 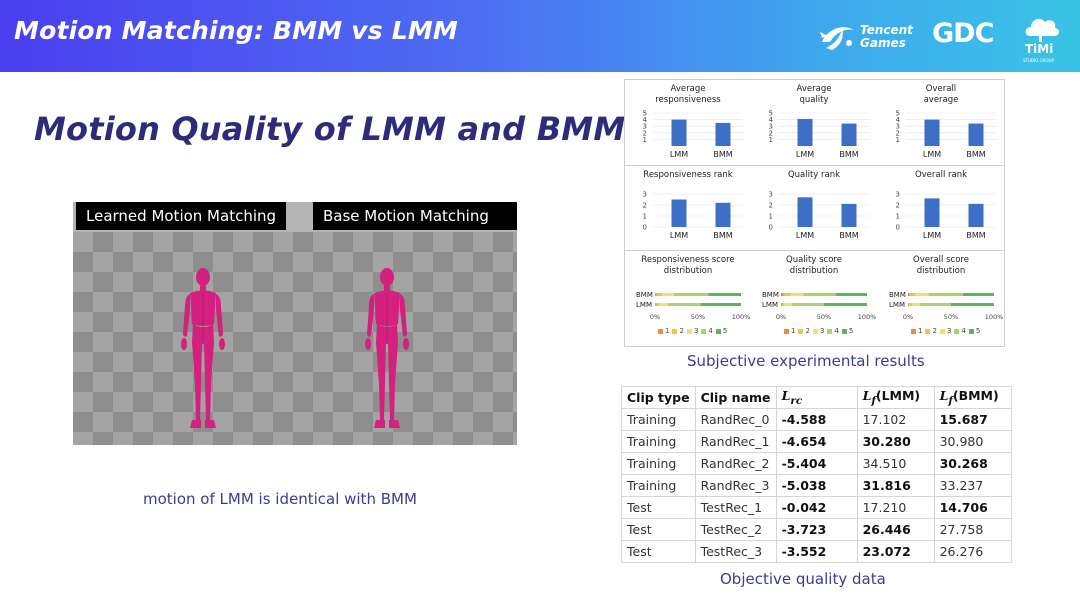 I want to click on chart-title-line: Responsiveness rank, so click(x=688, y=175).